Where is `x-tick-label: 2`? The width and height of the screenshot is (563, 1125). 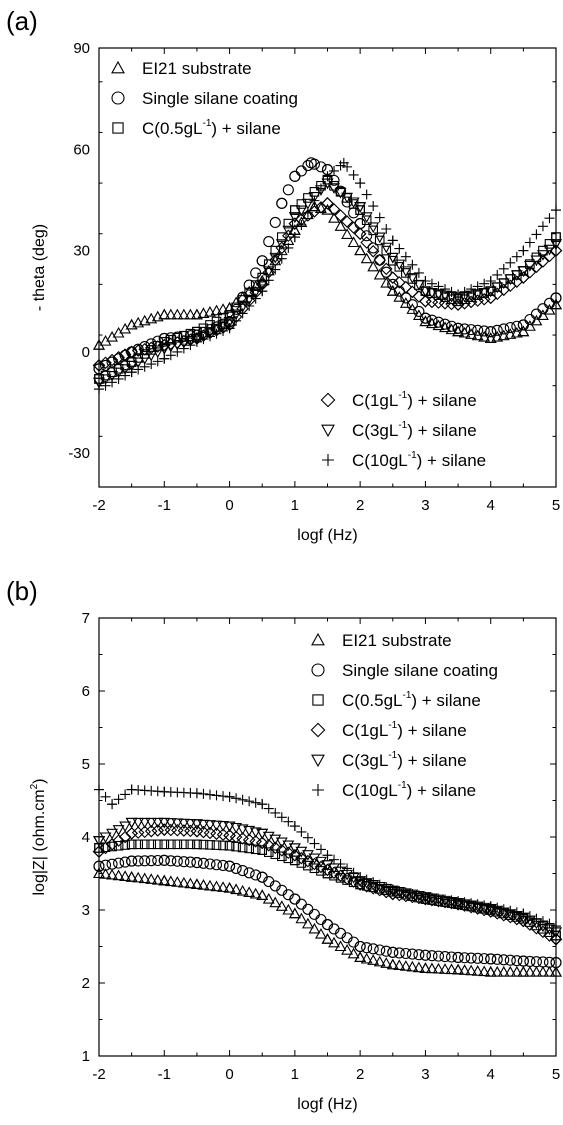
x-tick-label: 2 is located at coordinates (360, 1074).